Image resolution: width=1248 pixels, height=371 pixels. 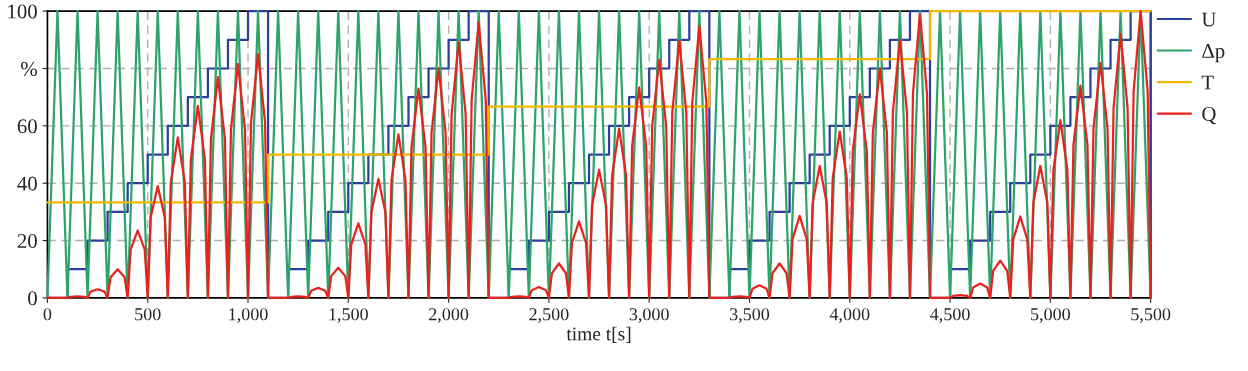 What do you see at coordinates (1209, 116) in the screenshot?
I see `legend-label: Q` at bounding box center [1209, 116].